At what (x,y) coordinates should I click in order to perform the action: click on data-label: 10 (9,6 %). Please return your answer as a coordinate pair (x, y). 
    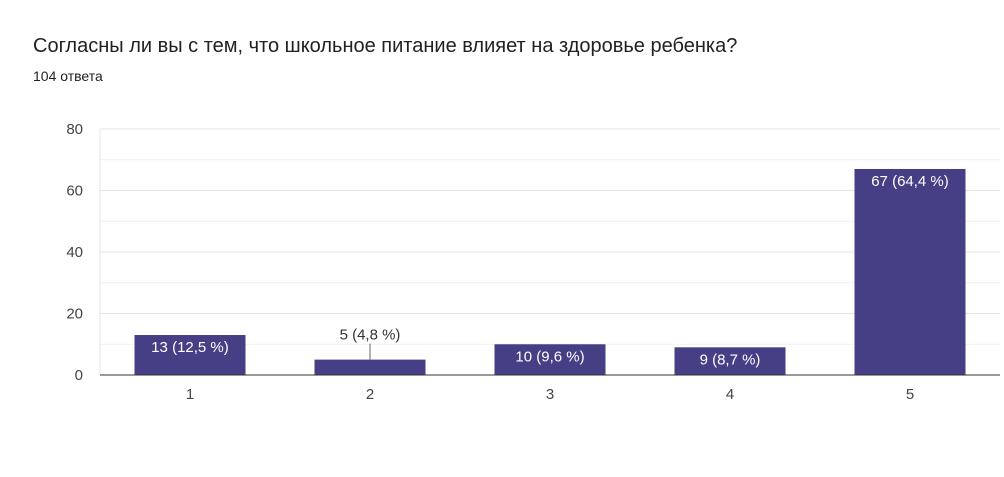
    Looking at the image, I should click on (549, 356).